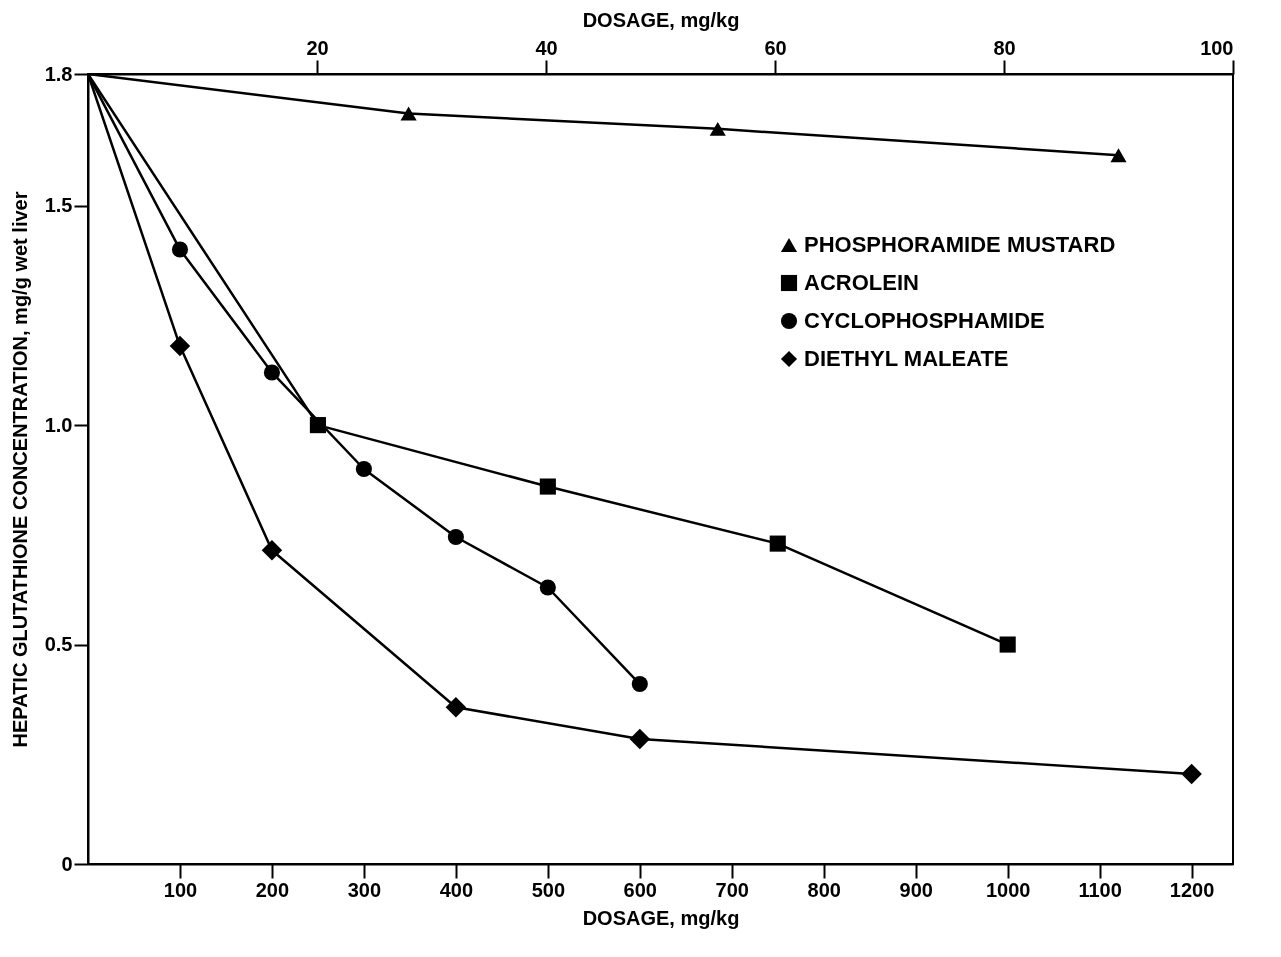 The image size is (1281, 957). What do you see at coordinates (19, 469) in the screenshot?
I see `y-axis-title: HEPATIC GLUTATHIONE CONCENTRATION, mg/g wet liver` at bounding box center [19, 469].